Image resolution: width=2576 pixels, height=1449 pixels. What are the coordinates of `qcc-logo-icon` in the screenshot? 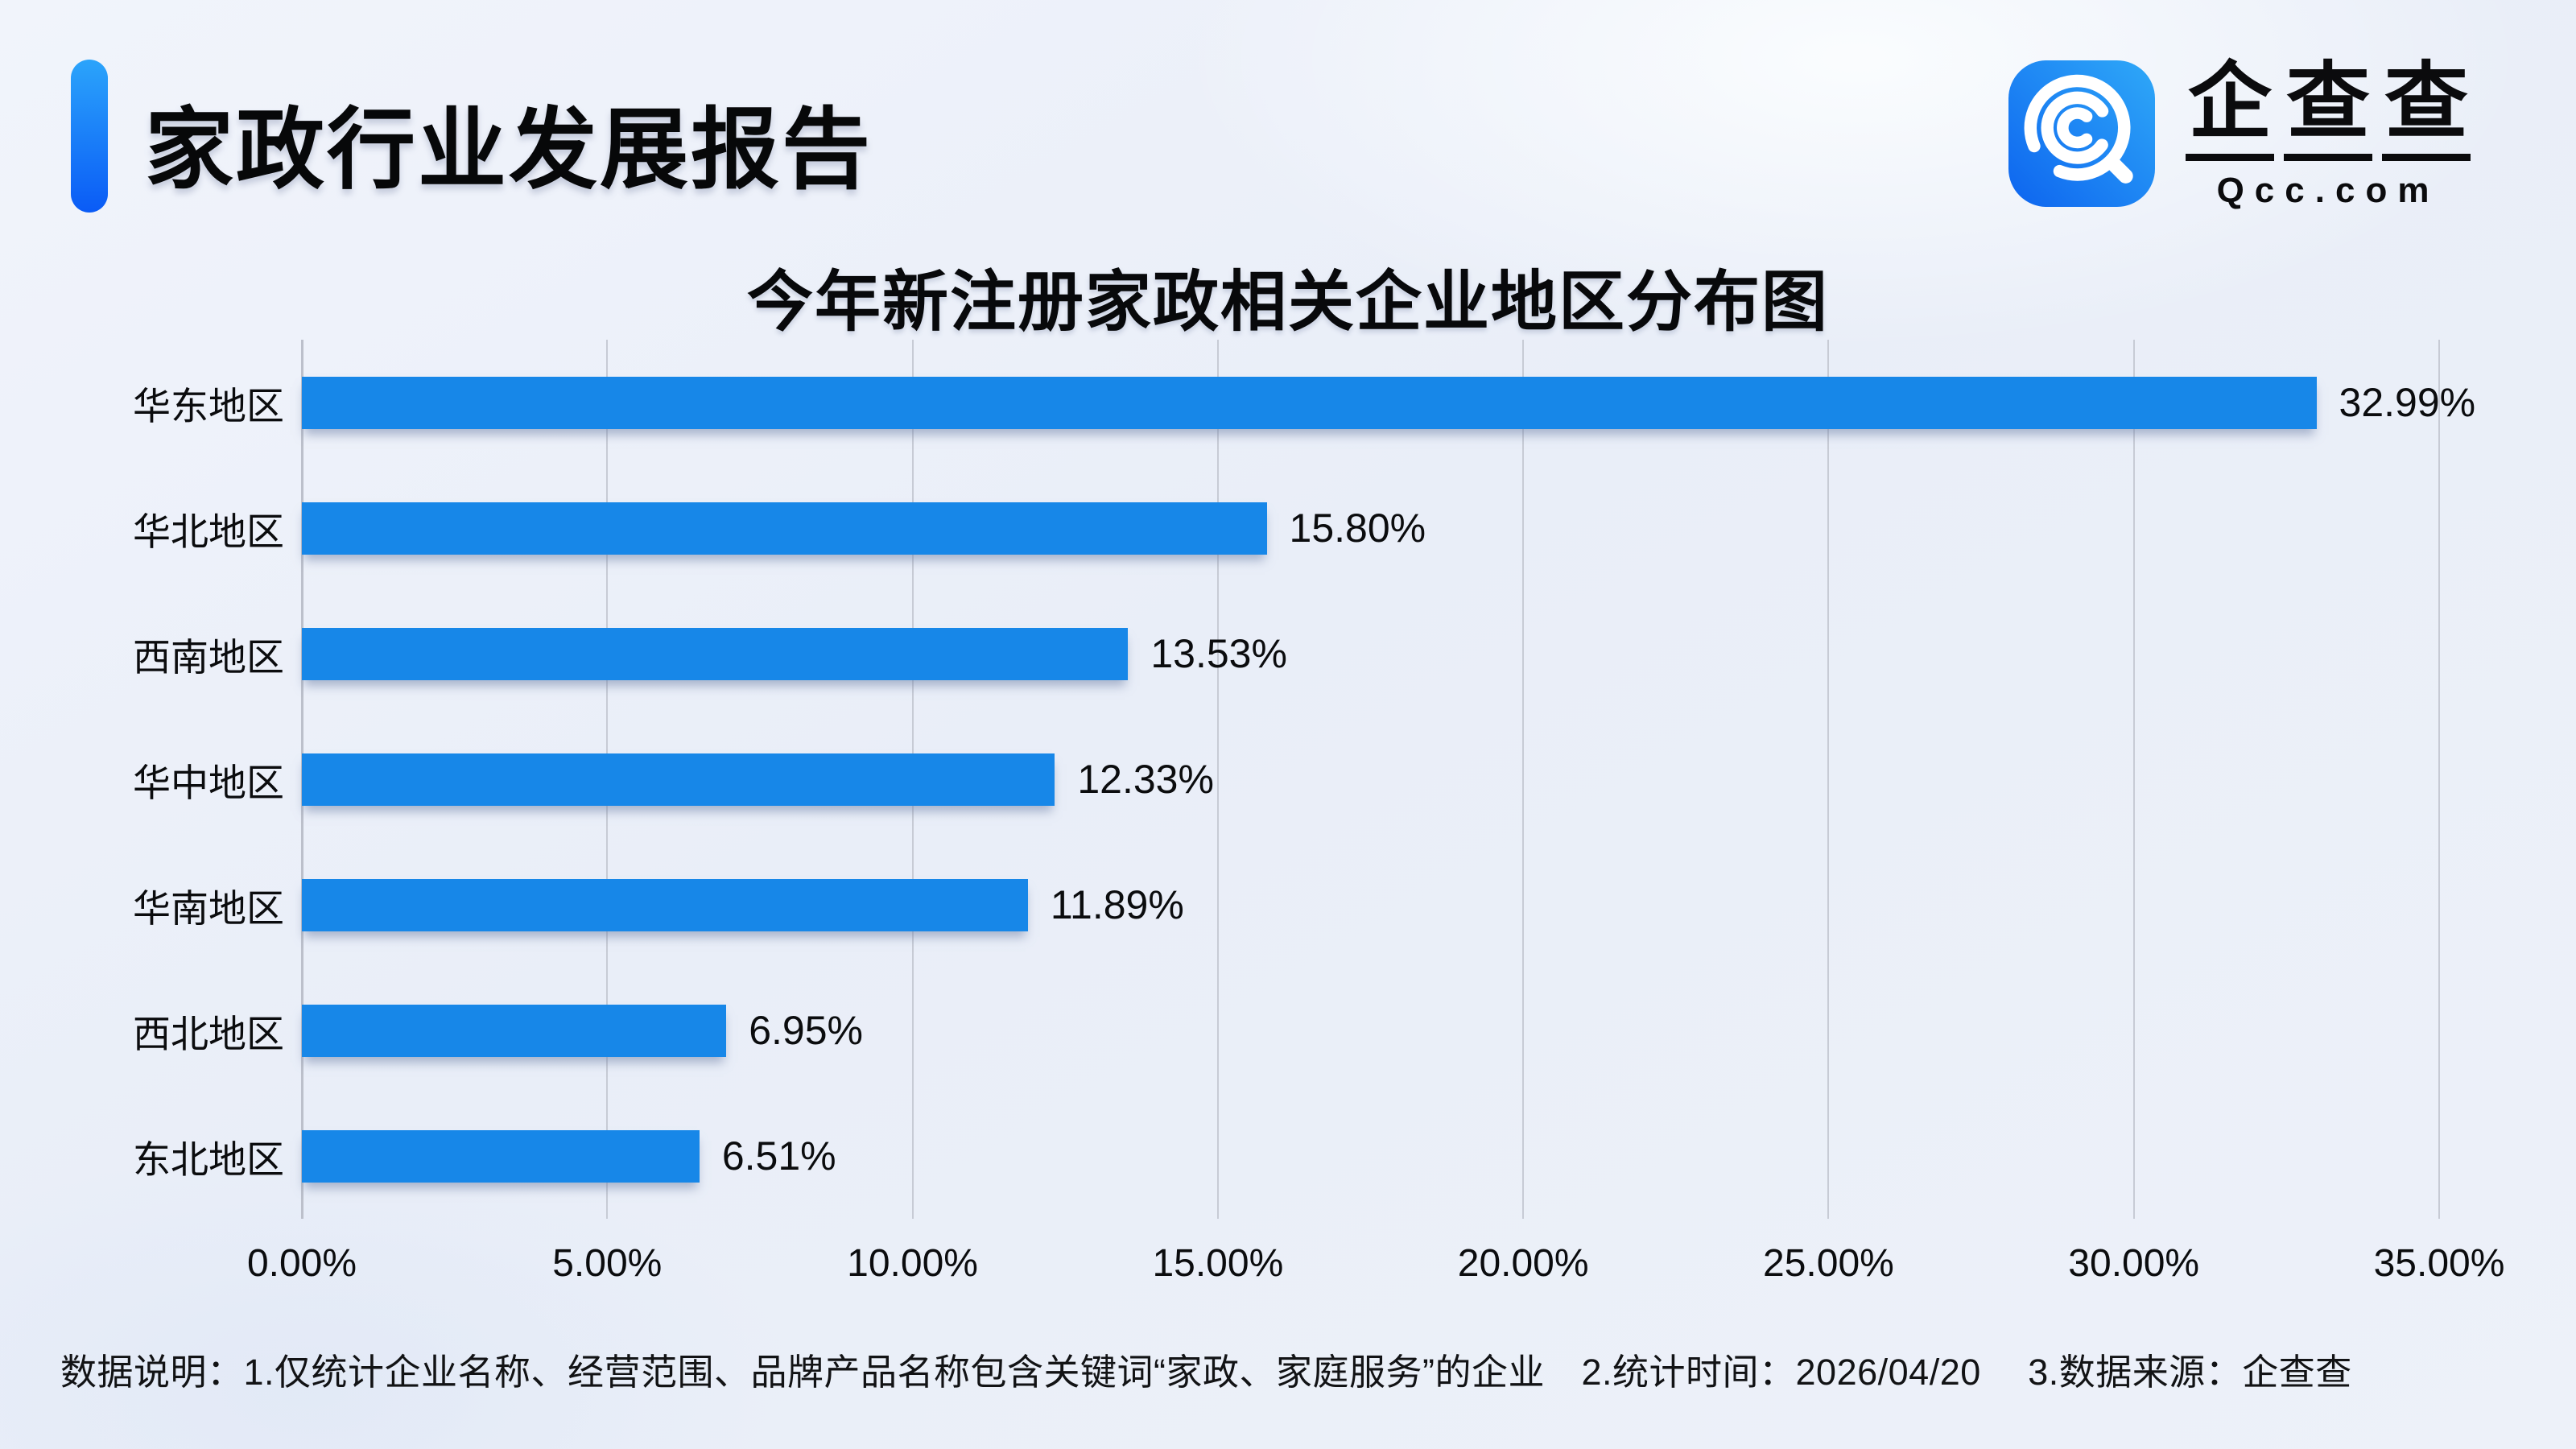 It's located at (2081, 133).